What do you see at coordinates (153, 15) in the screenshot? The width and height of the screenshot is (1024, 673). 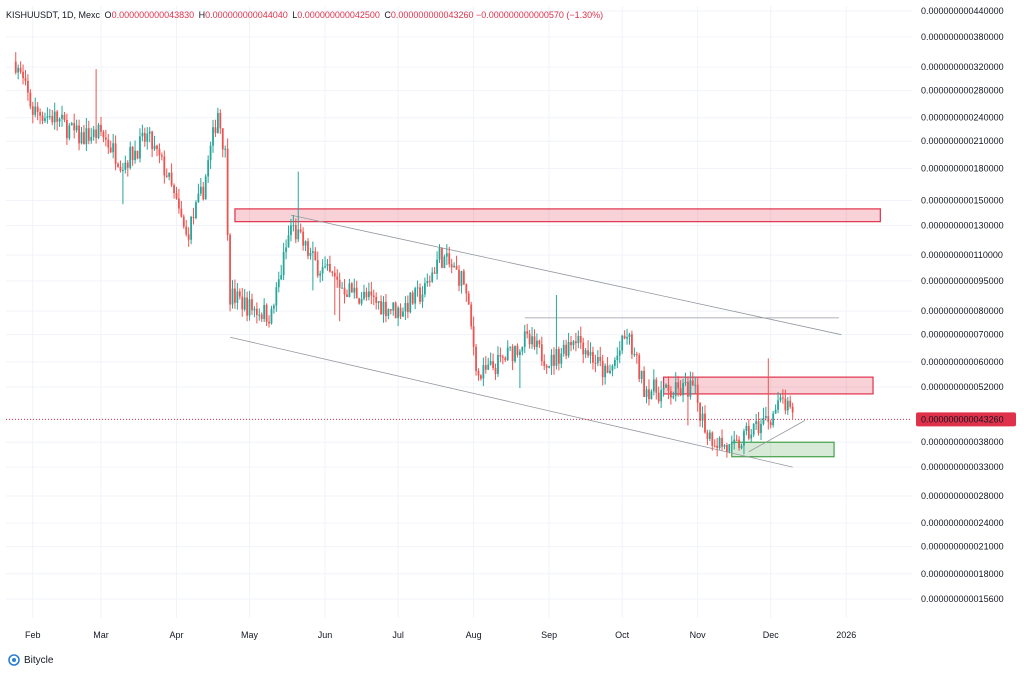 I see `open-value: 0.000000000043830` at bounding box center [153, 15].